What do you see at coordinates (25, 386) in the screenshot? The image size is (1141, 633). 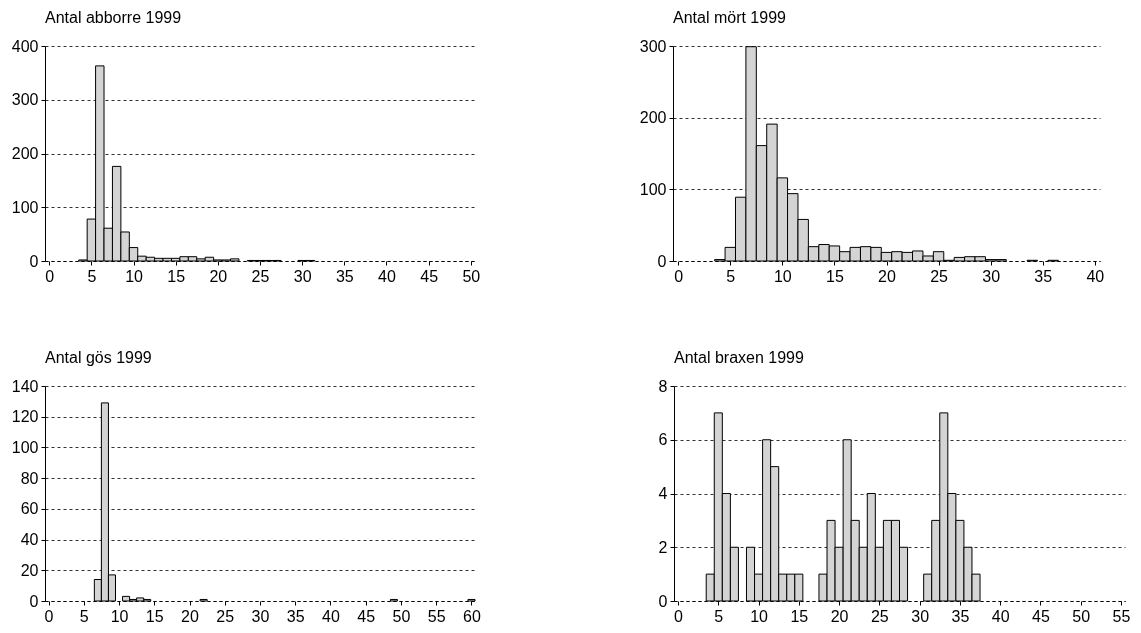 I see `y-tick-label: 140` at bounding box center [25, 386].